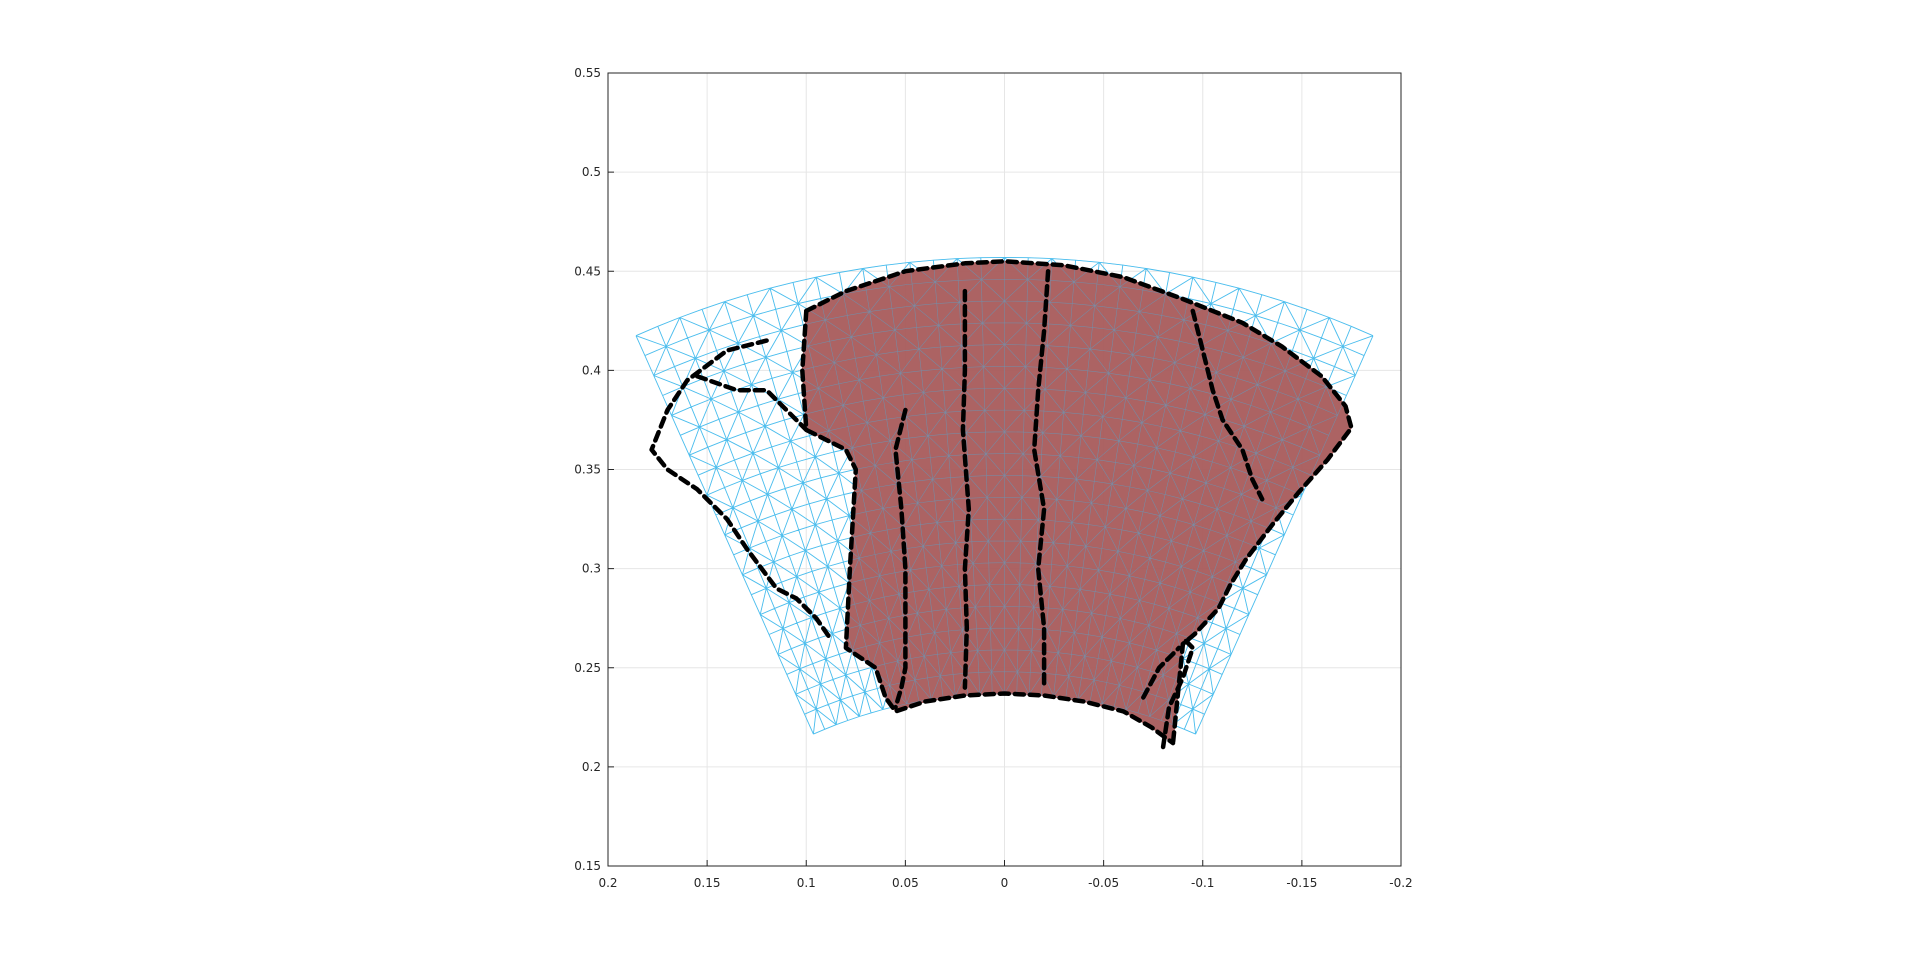 This screenshot has width=1920, height=962. I want to click on x-tick-label: 0.2, so click(607, 883).